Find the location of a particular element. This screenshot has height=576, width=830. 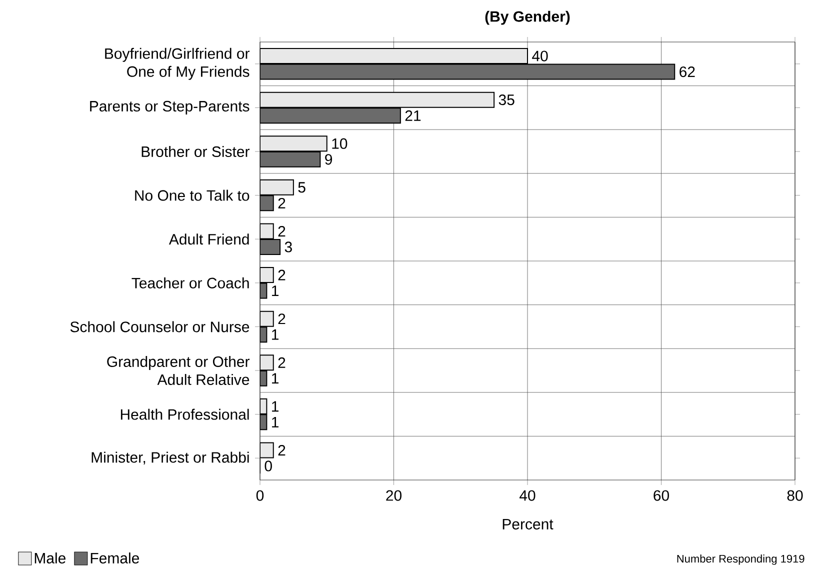

x-tick-label: 40 is located at coordinates (528, 495).